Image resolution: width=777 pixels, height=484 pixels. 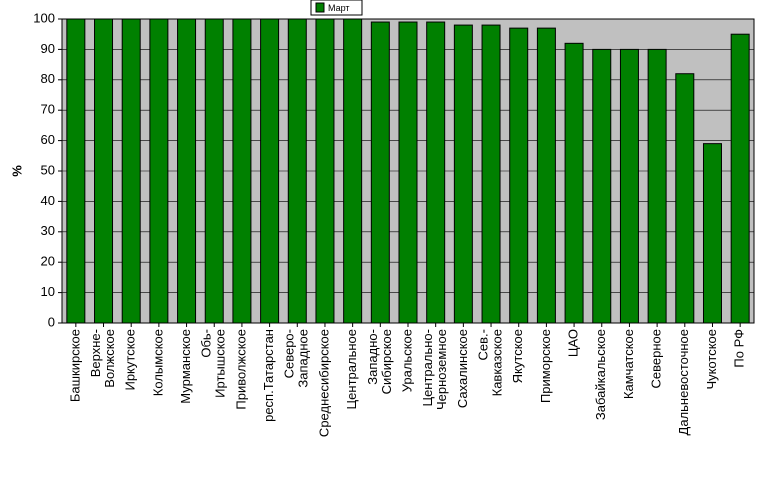 What do you see at coordinates (351, 369) in the screenshot?
I see `x-tick-label: Центральное` at bounding box center [351, 369].